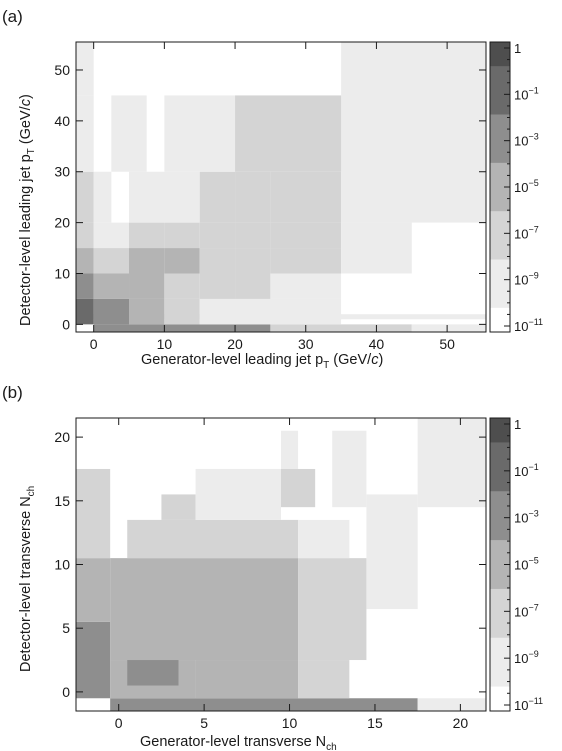 The width and height of the screenshot is (562, 751). I want to click on y-tick-label: 0, so click(66, 324).